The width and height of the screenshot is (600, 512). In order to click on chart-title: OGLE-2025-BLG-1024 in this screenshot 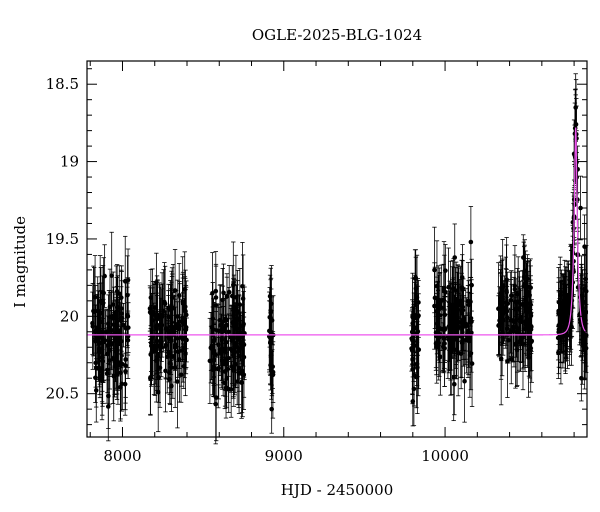, I will do `click(337, 35)`.